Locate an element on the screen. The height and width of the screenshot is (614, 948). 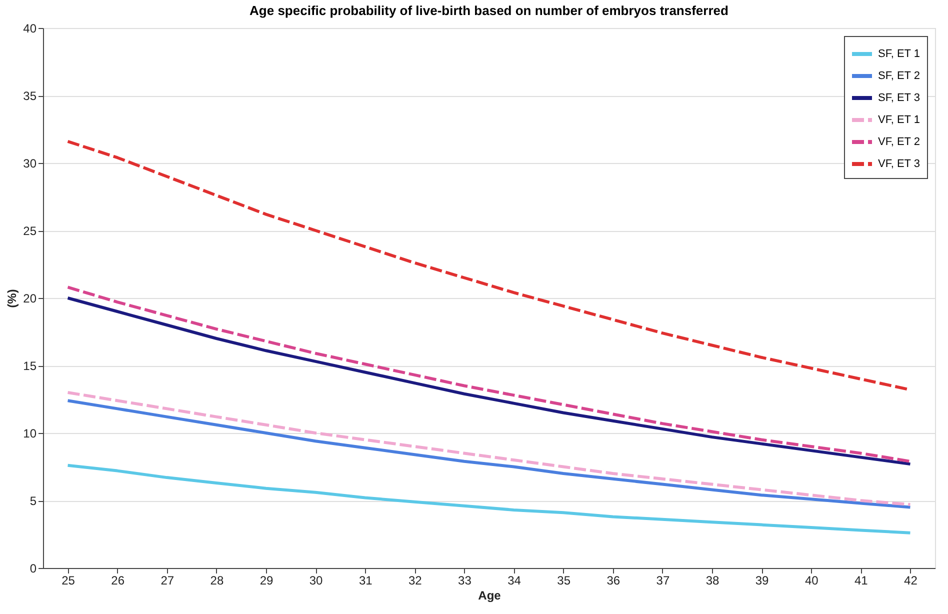
legend-label: VF, ET 2 is located at coordinates (899, 142).